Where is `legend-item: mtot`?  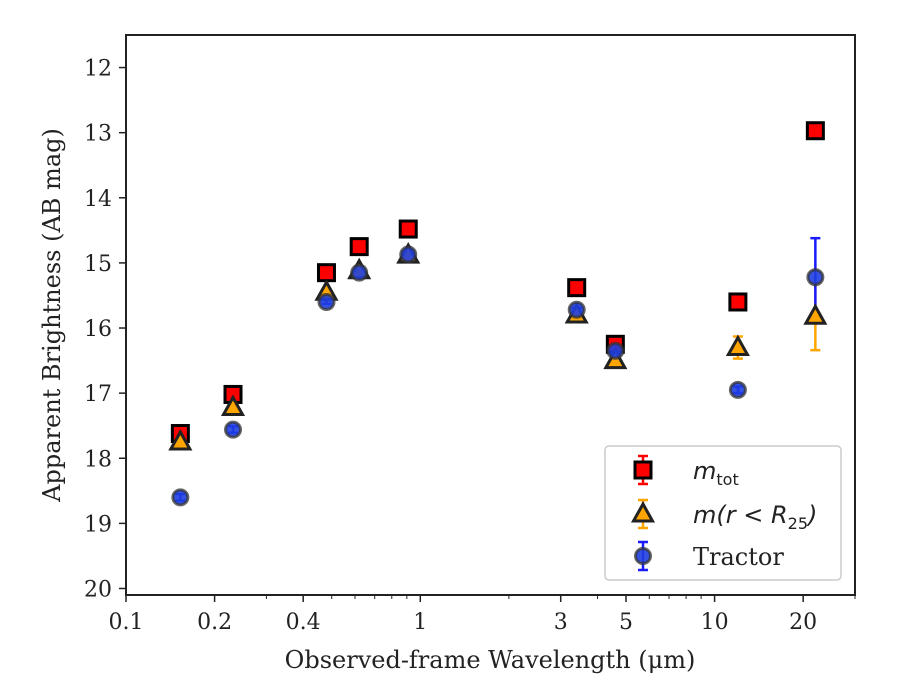
legend-item: mtot is located at coordinates (686, 471).